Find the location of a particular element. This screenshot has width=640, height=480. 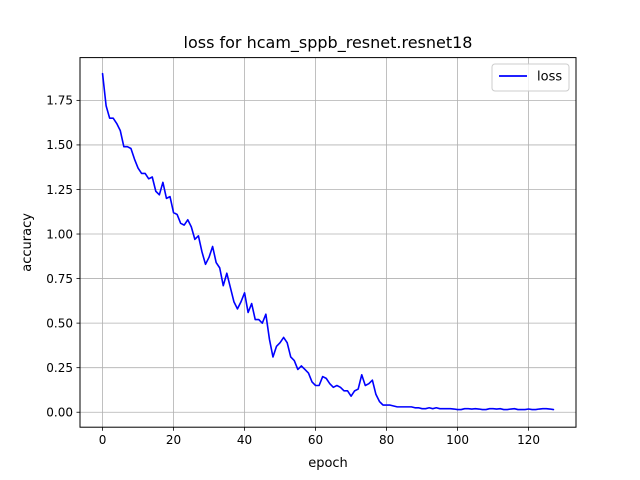

y-tick-label: 0.50 is located at coordinates (59, 323).